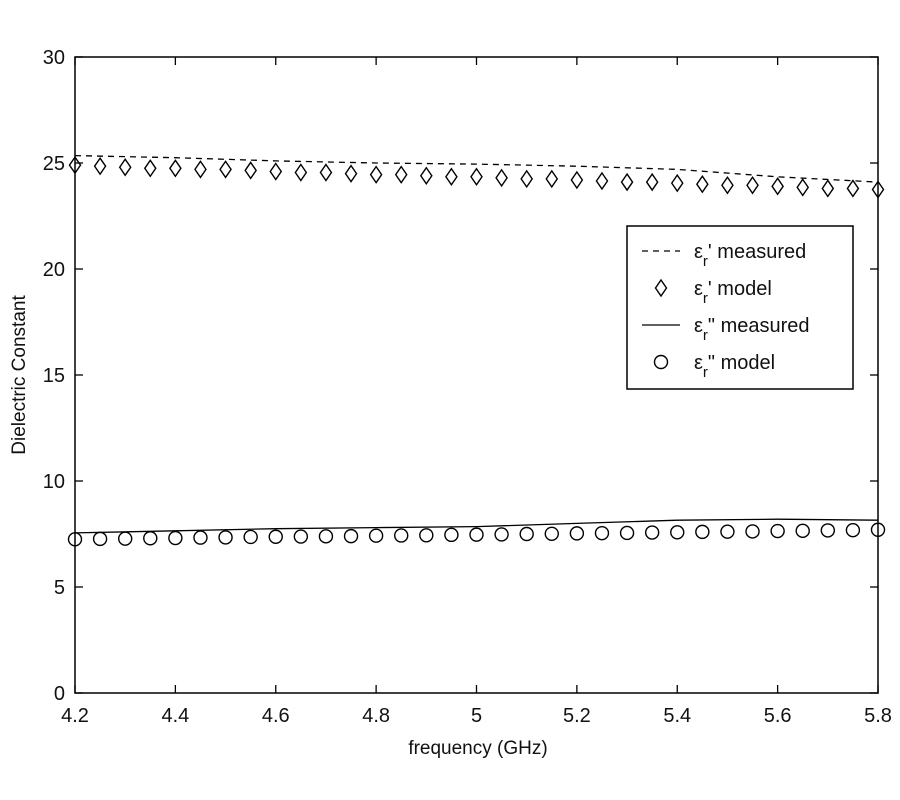  Describe the element at coordinates (778, 716) in the screenshot. I see `x-tick-label: 5.6` at that location.